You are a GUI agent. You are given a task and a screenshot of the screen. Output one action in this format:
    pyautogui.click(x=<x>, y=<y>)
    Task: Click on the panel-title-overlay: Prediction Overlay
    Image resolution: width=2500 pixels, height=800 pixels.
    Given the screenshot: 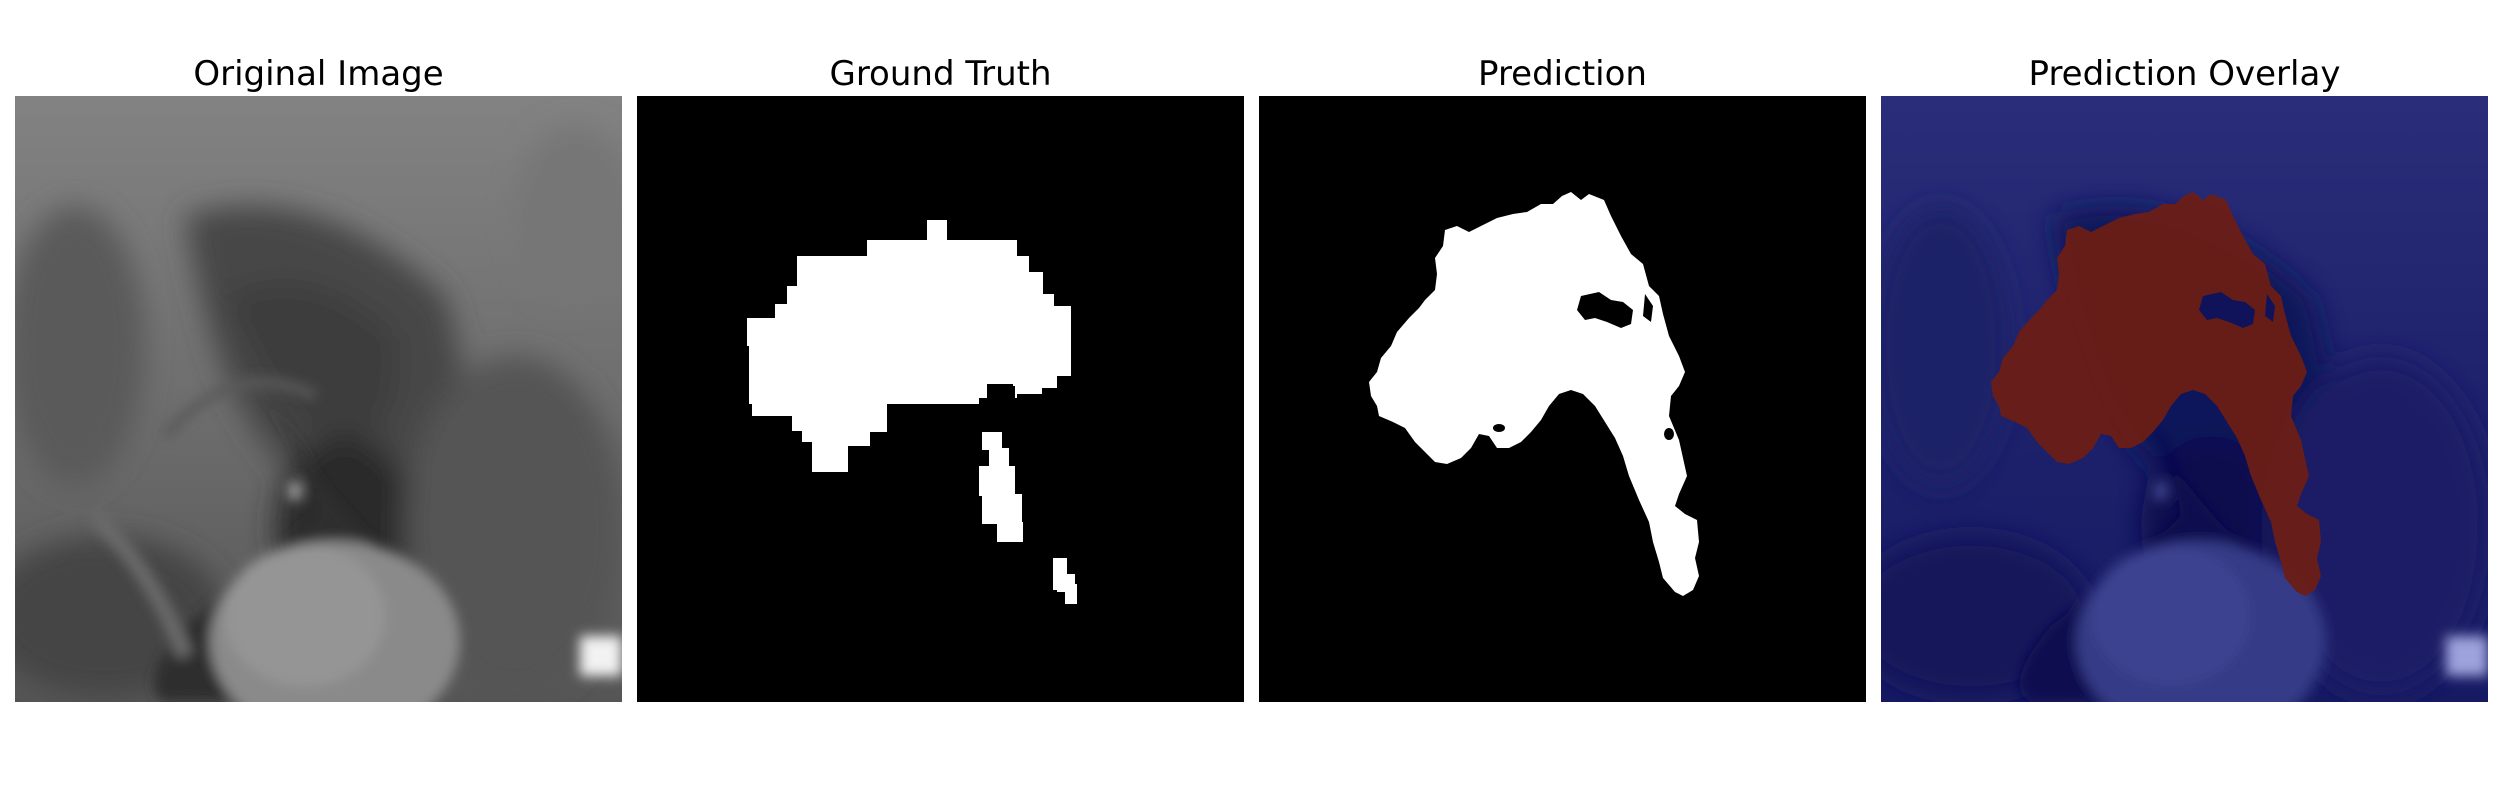 What is the action you would take?
    pyautogui.click(x=2184, y=74)
    